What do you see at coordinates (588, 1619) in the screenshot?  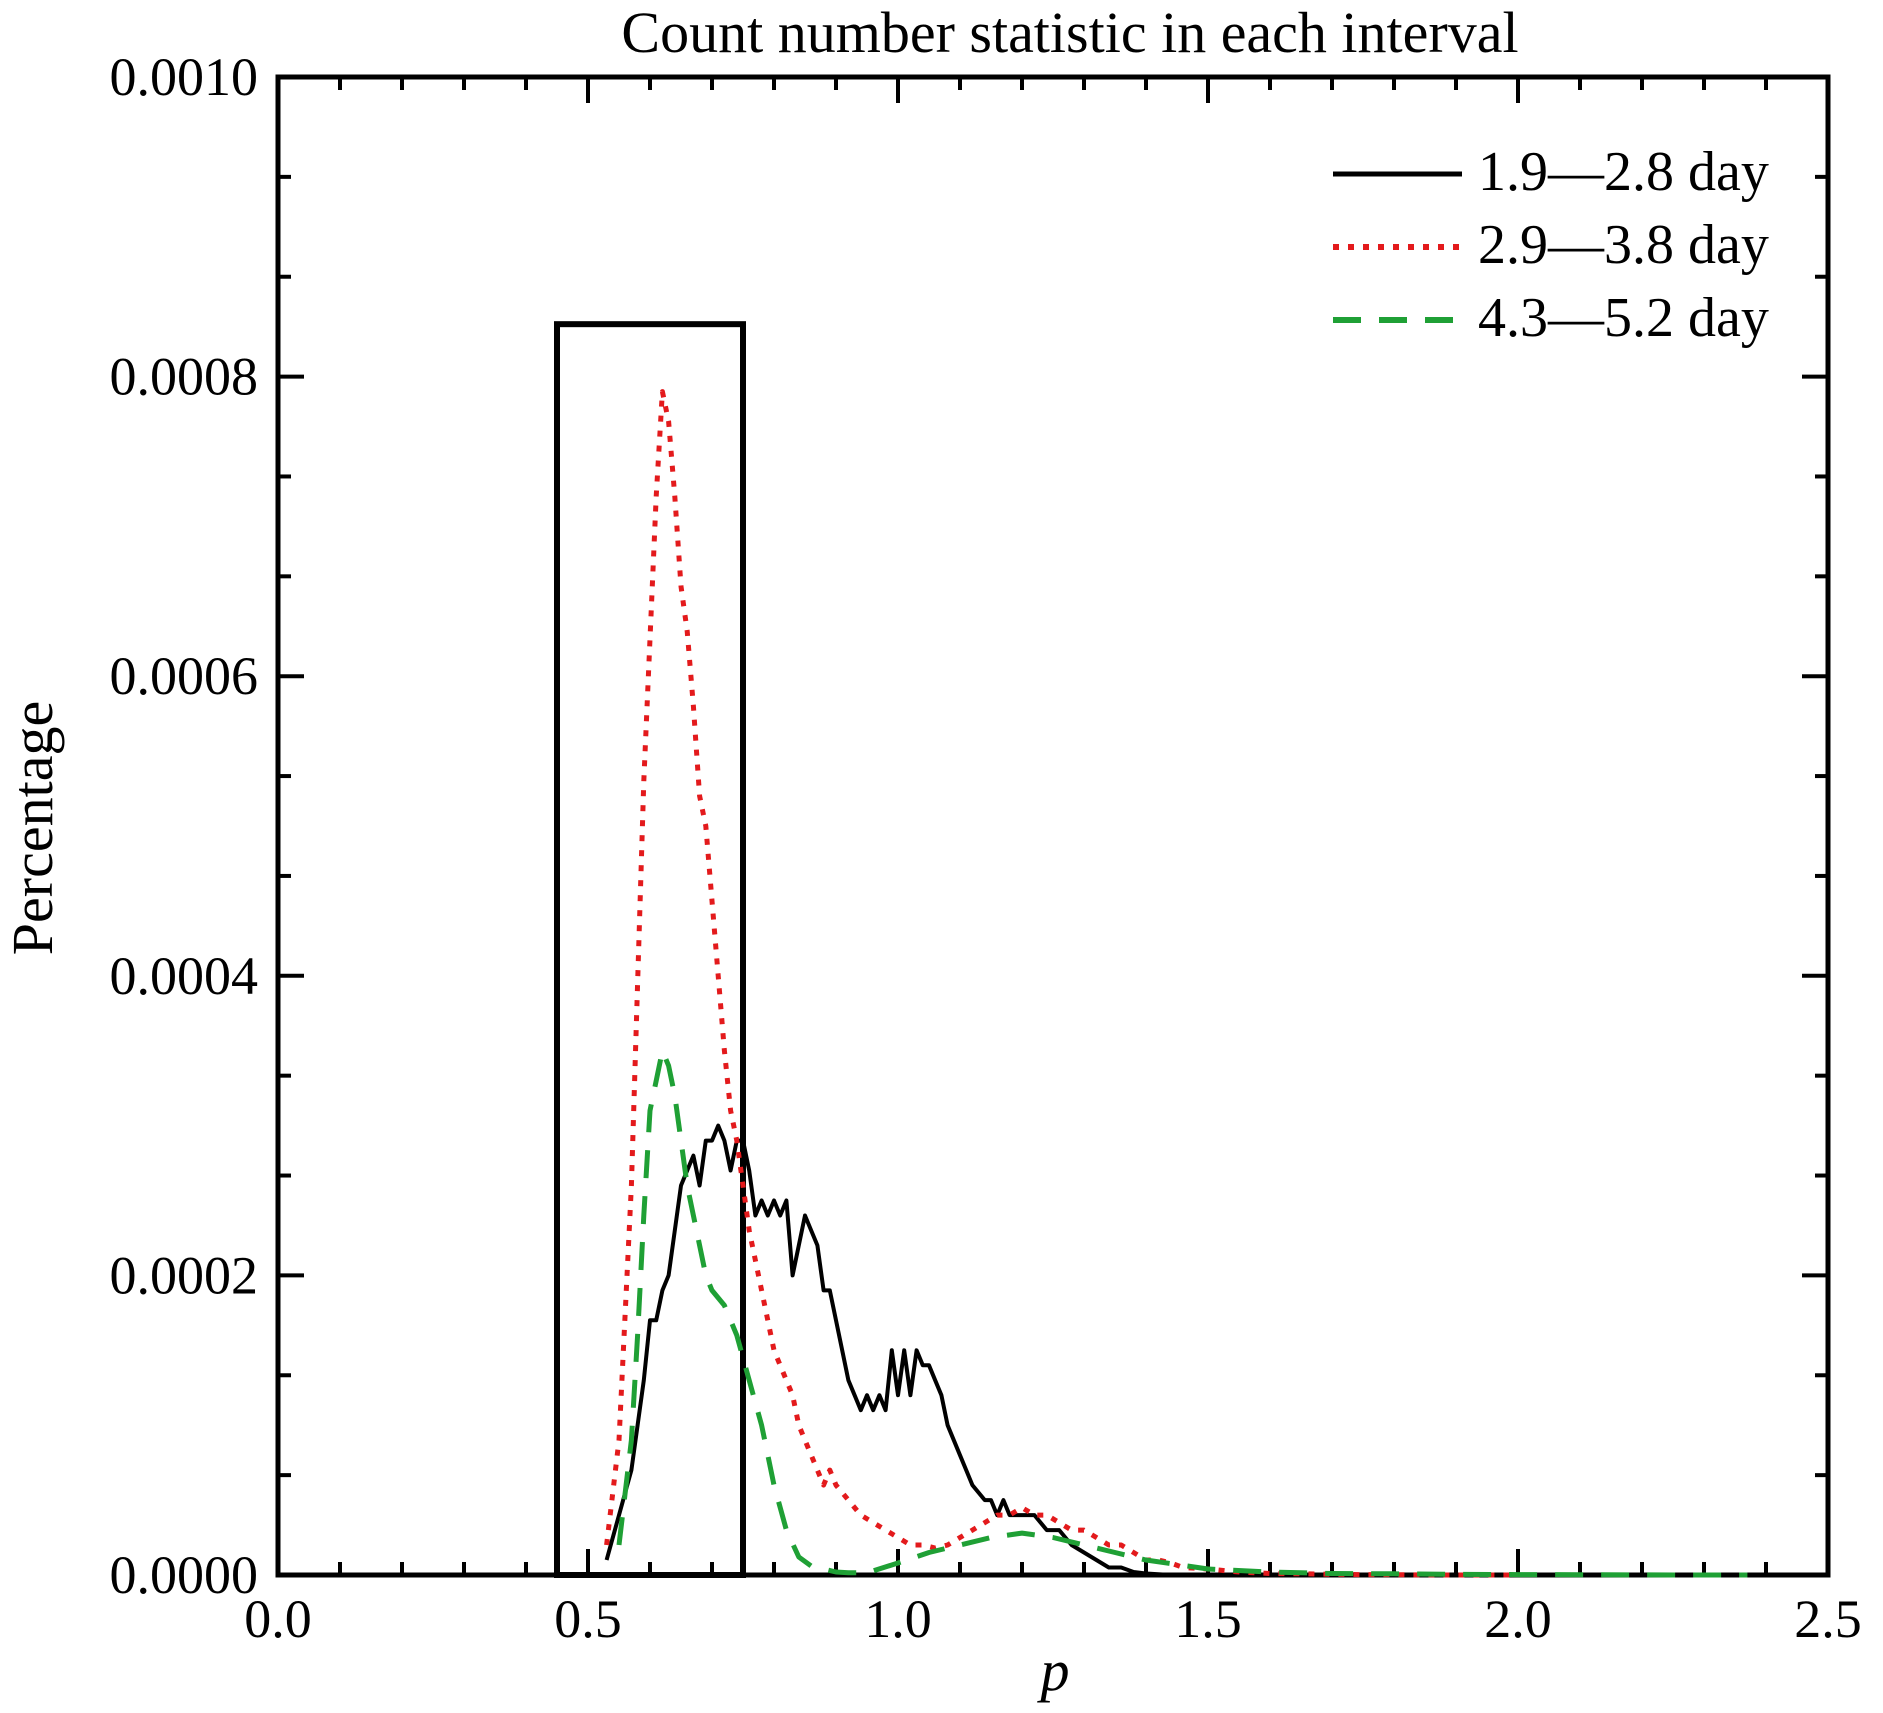 I see `x-tick-label: 0.5` at bounding box center [588, 1619].